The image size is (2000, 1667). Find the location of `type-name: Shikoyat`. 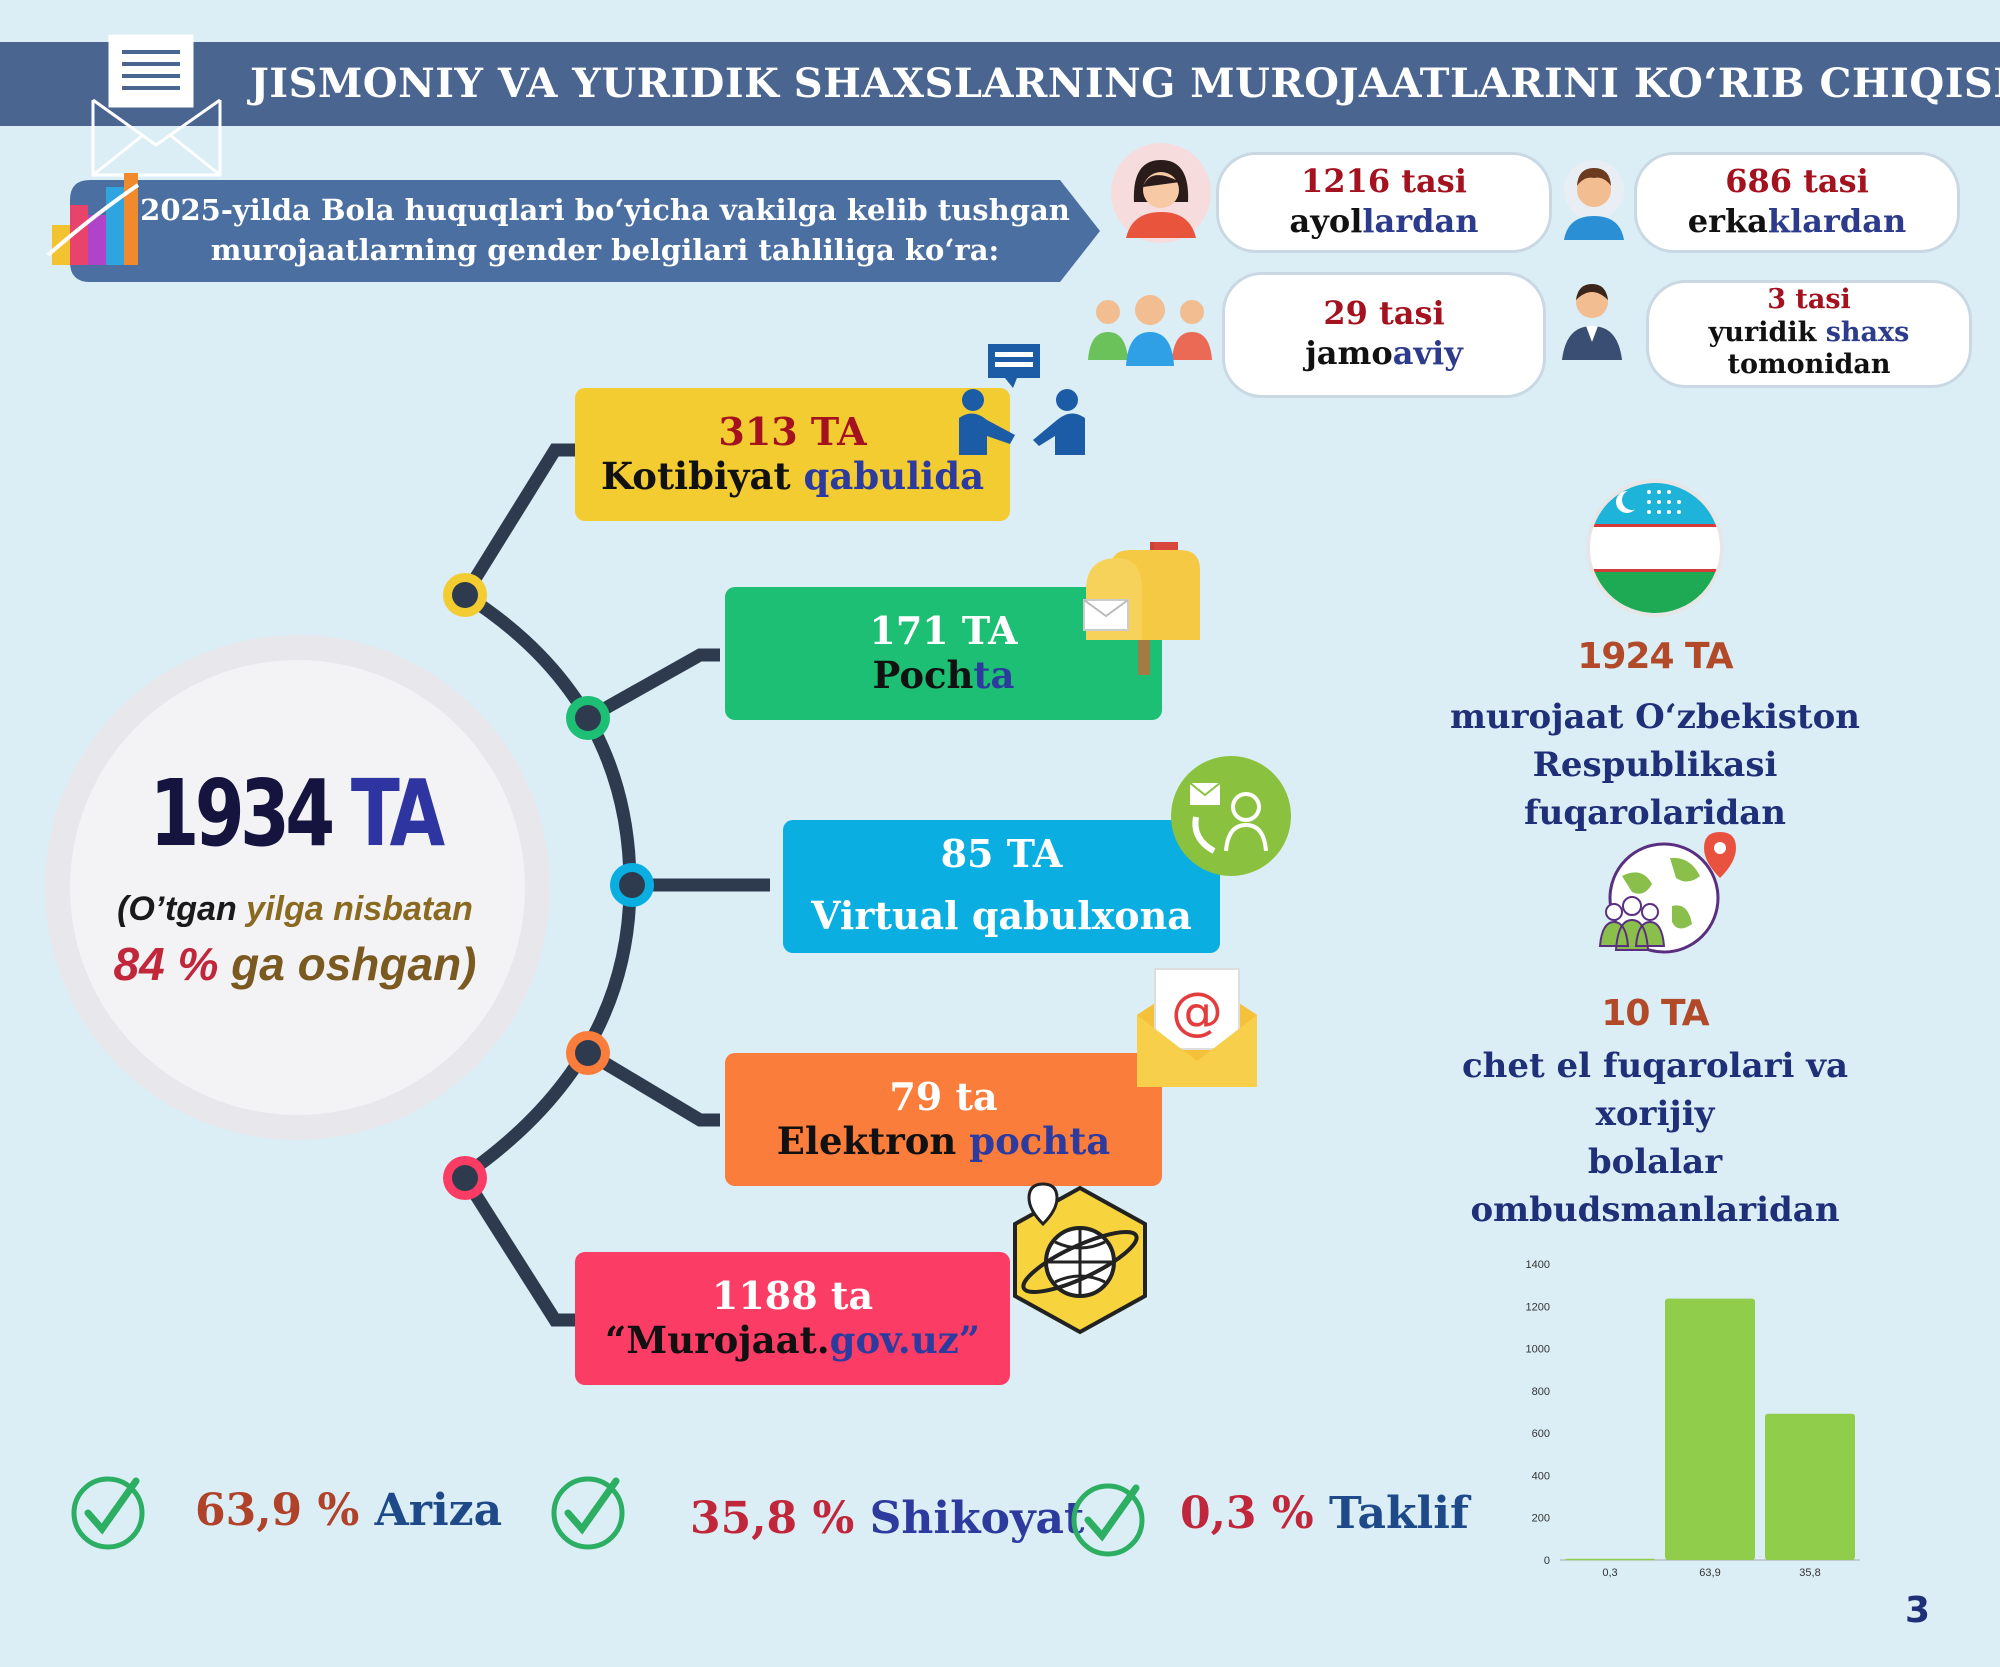

type-name: Shikoyat is located at coordinates (977, 1518).